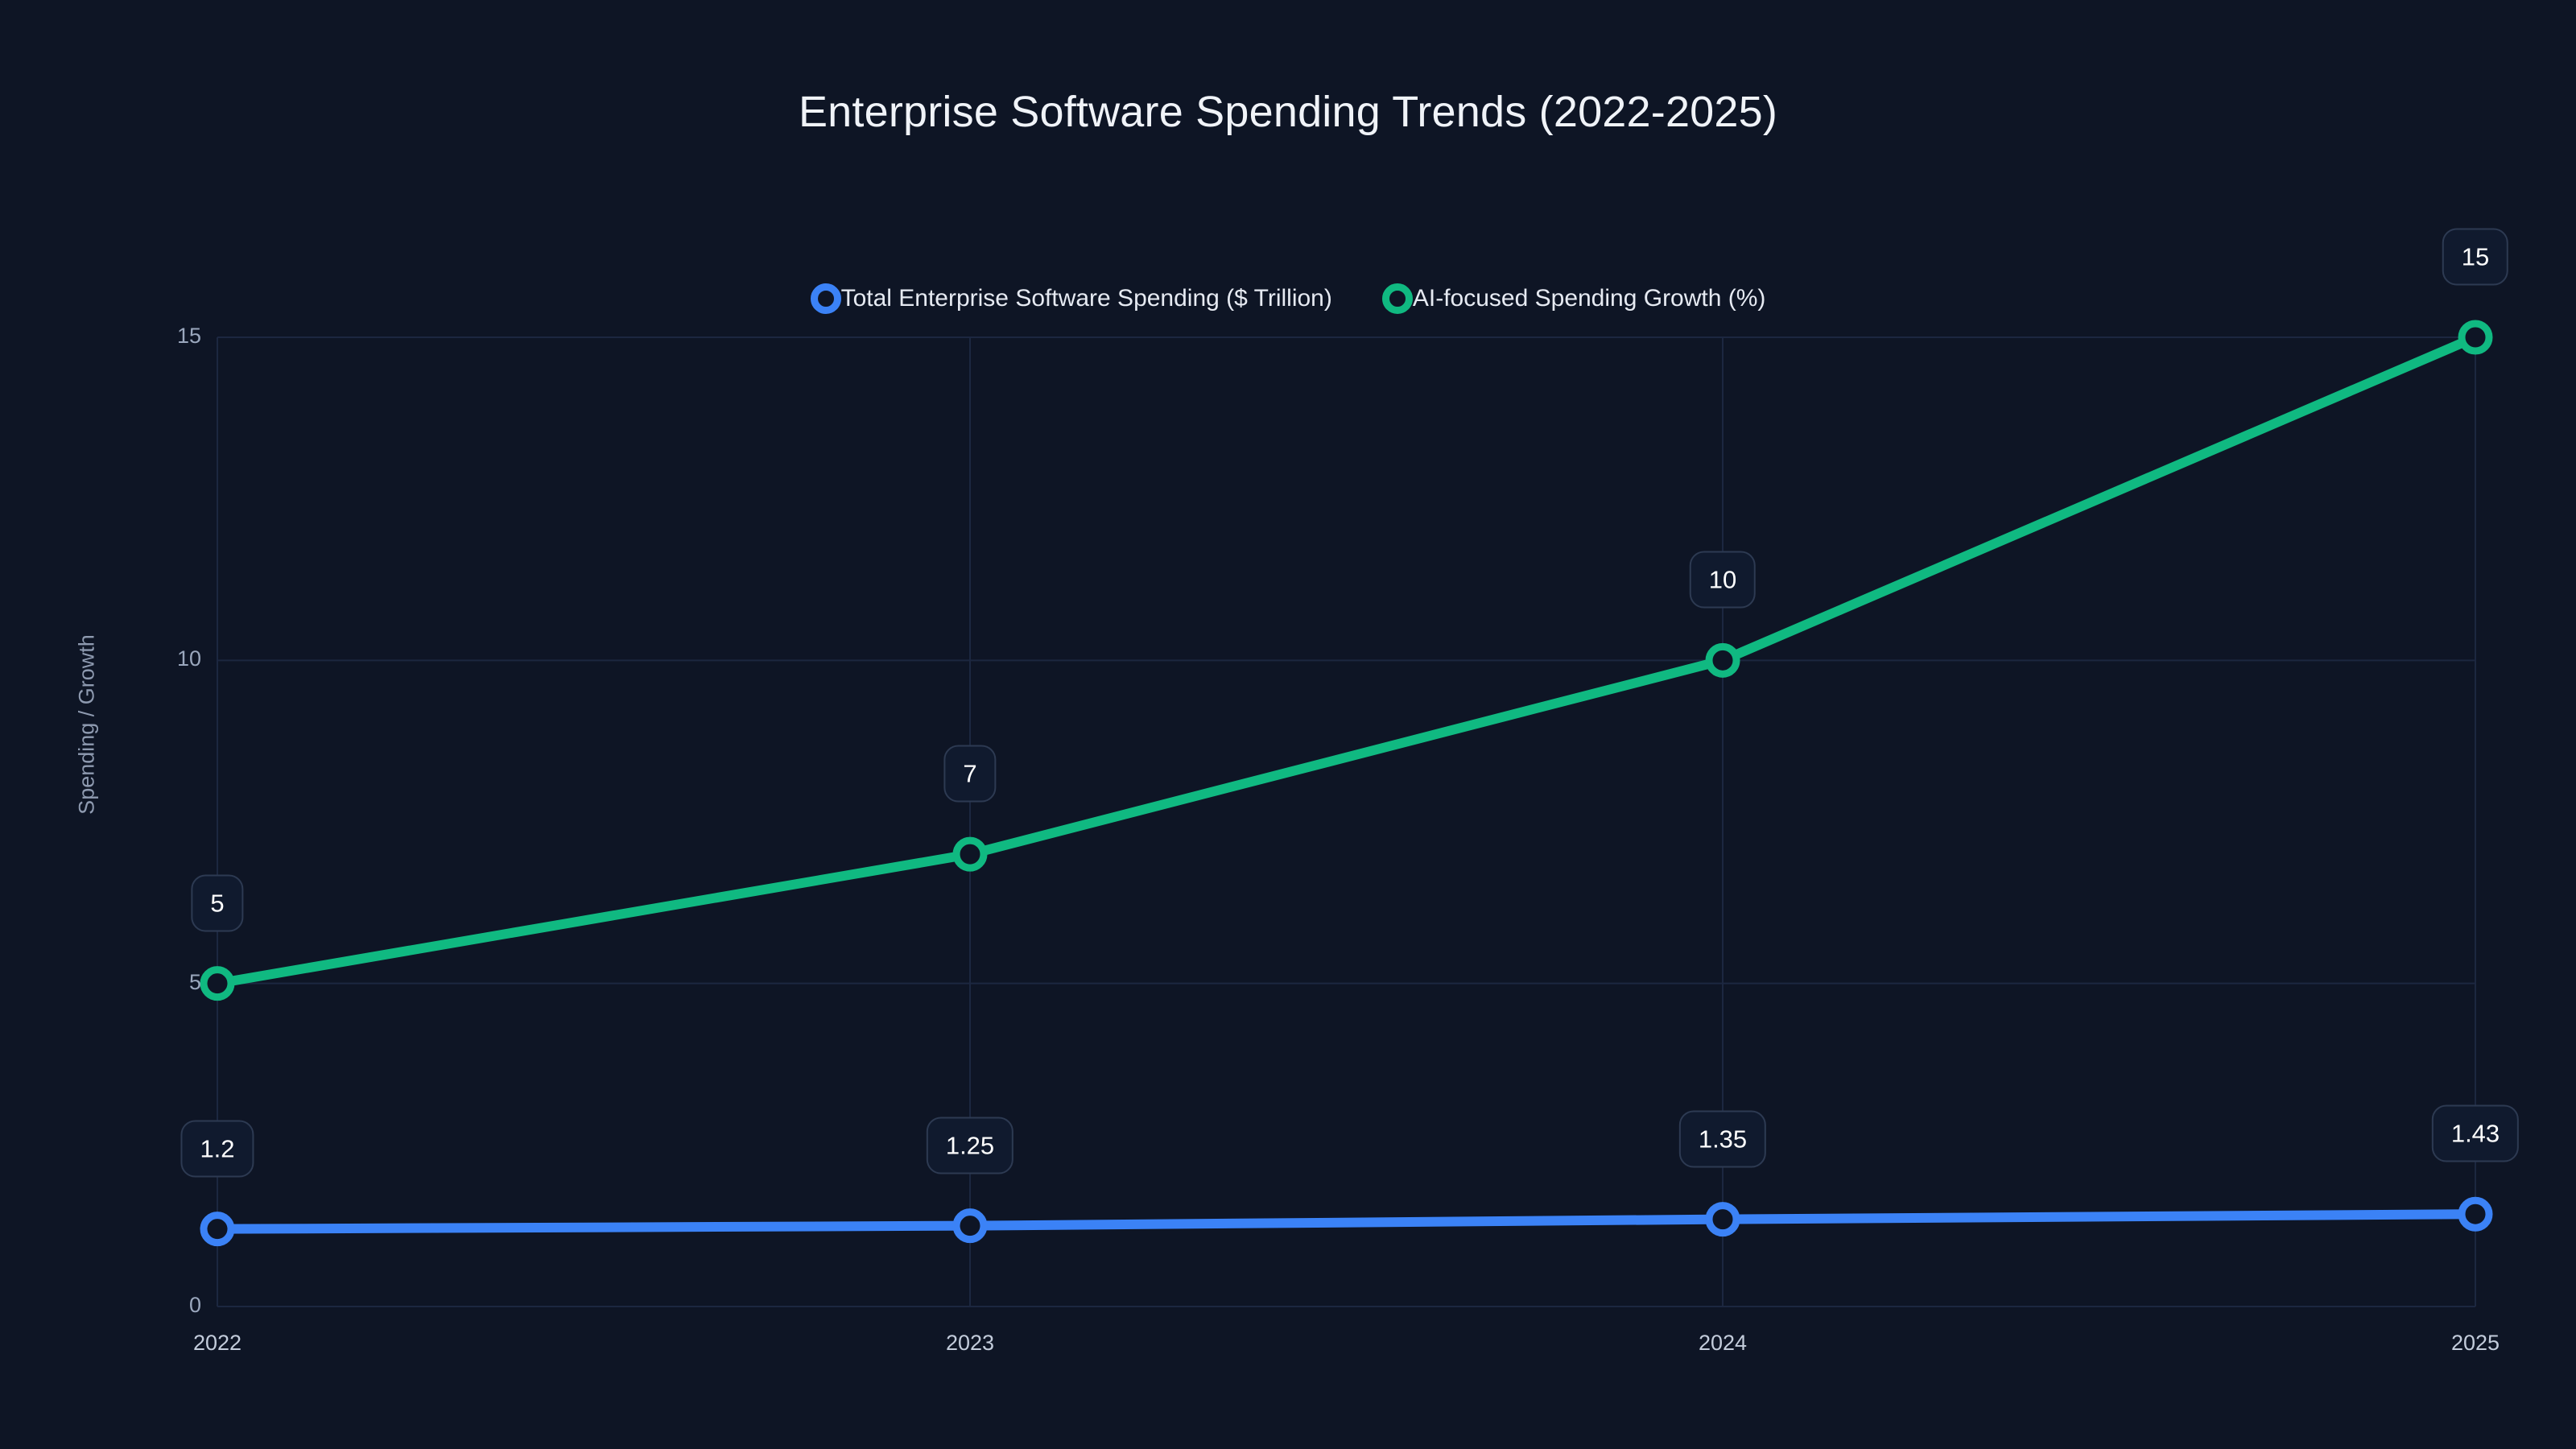 Image resolution: width=2576 pixels, height=1449 pixels. Describe the element at coordinates (970, 774) in the screenshot. I see `data-point-label: 7` at that location.